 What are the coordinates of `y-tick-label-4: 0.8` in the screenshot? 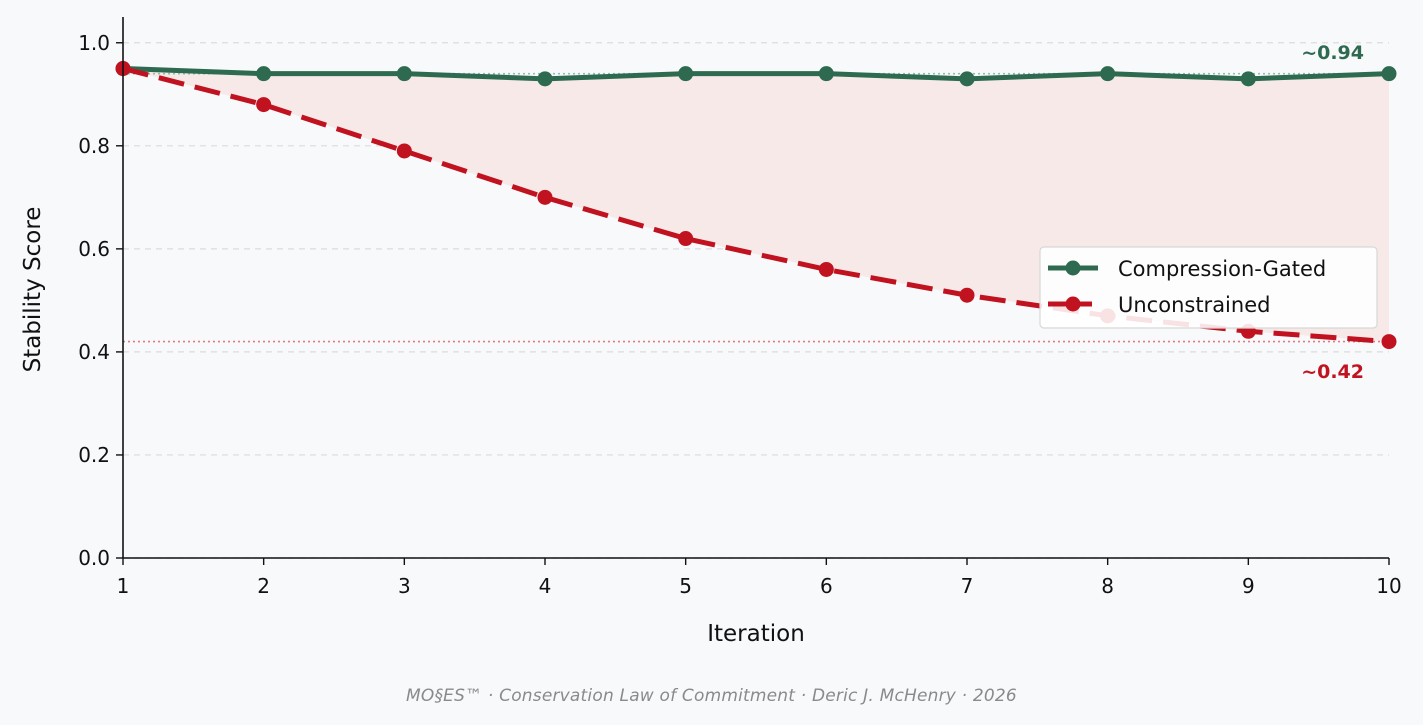 It's located at (94, 146).